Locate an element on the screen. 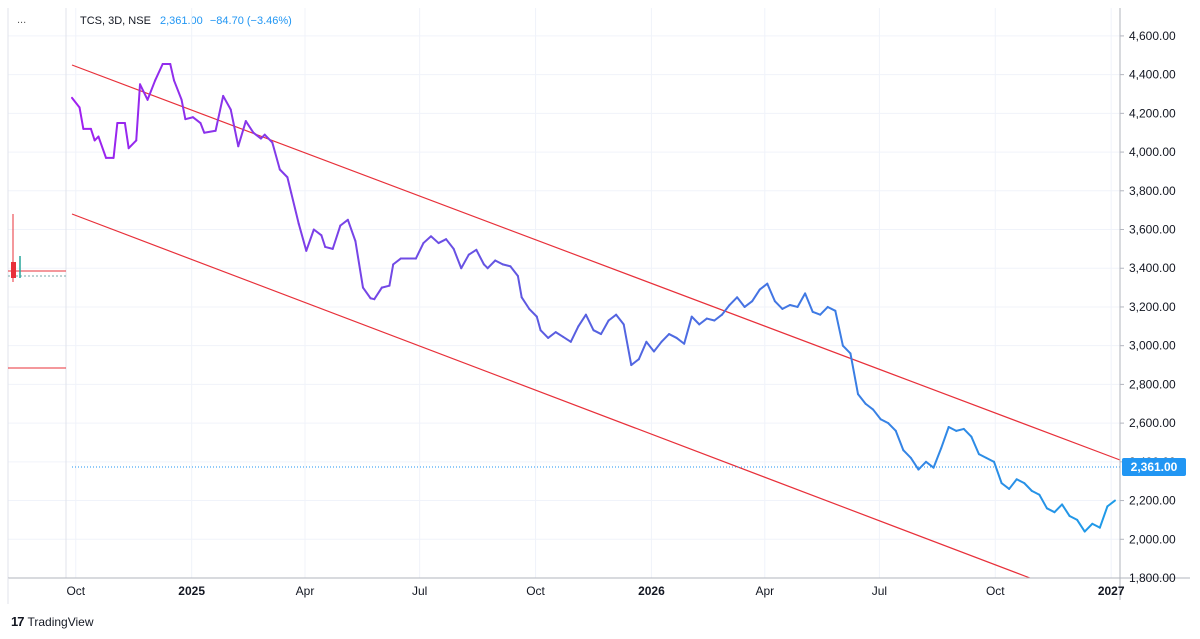 Image resolution: width=1200 pixels, height=639 pixels. y-tick-label: 3,400.00 is located at coordinates (1152, 268).